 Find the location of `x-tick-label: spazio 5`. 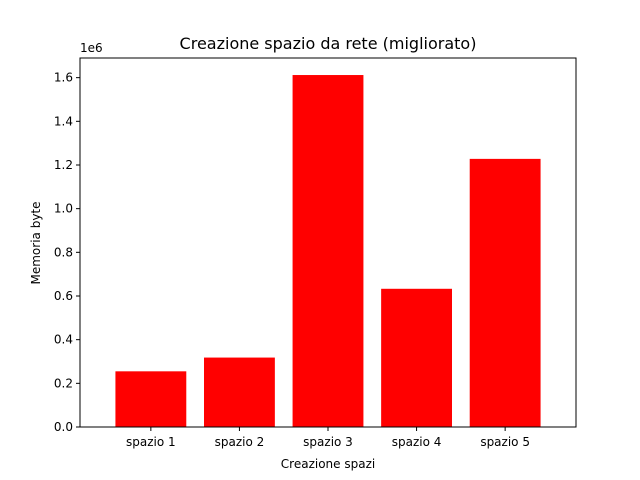

x-tick-label: spazio 5 is located at coordinates (505, 442).